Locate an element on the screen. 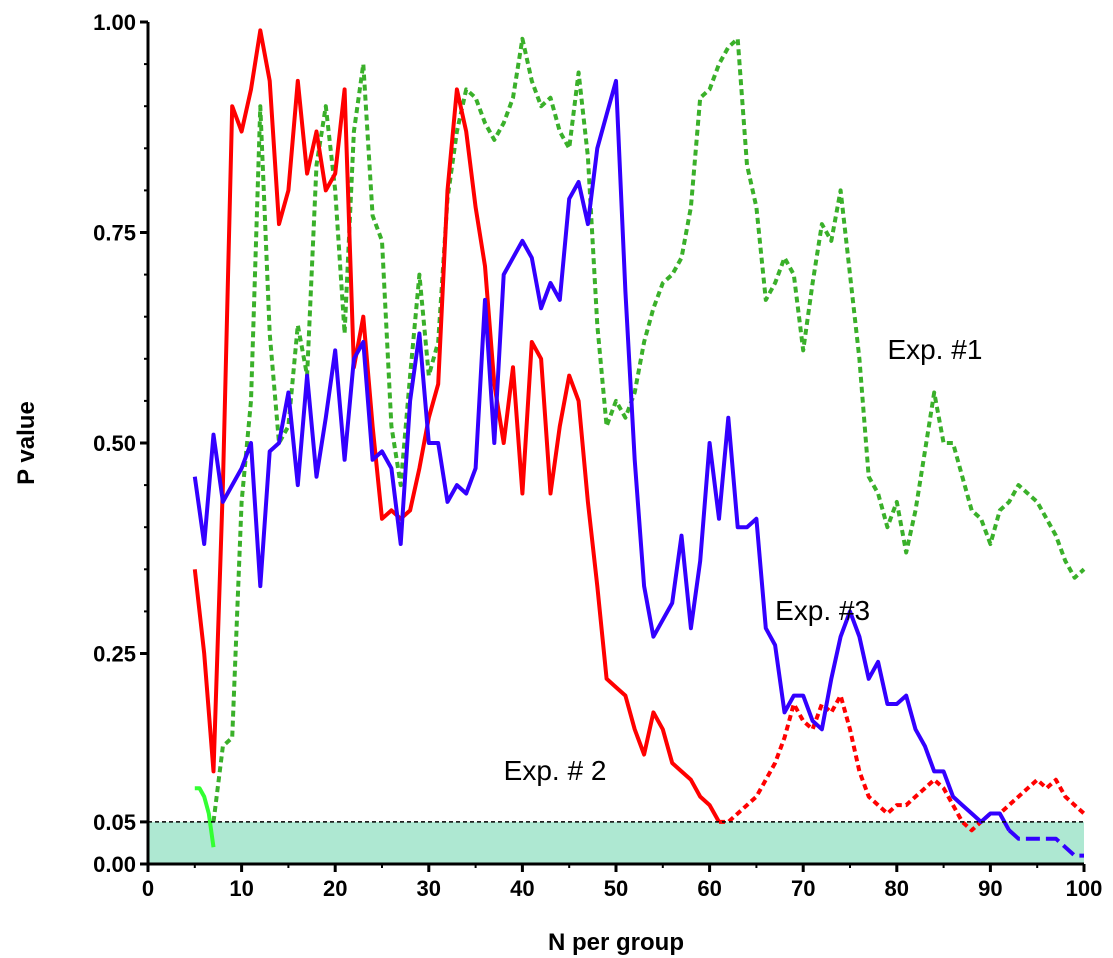  x-tick-label: 70 is located at coordinates (803, 888).